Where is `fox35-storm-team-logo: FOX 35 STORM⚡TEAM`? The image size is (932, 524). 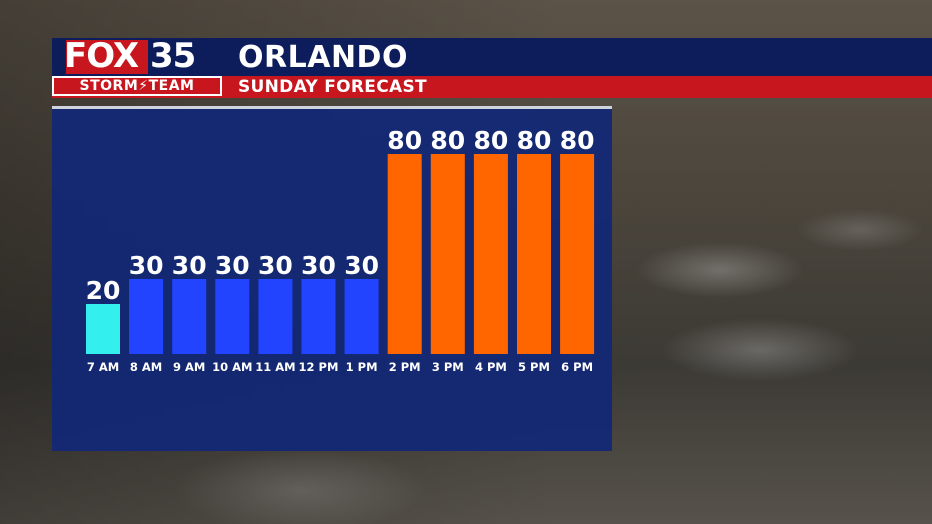
fox35-storm-team-logo: FOX 35 STORM⚡TEAM is located at coordinates (137, 67).